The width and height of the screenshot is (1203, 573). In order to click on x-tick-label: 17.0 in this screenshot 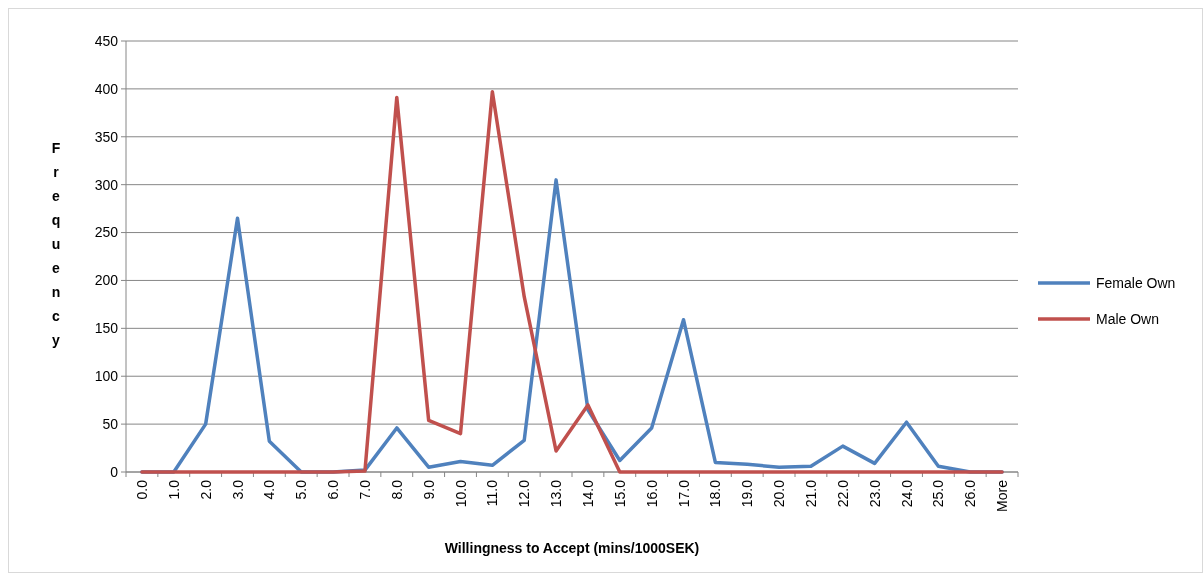, I will do `click(683, 493)`.